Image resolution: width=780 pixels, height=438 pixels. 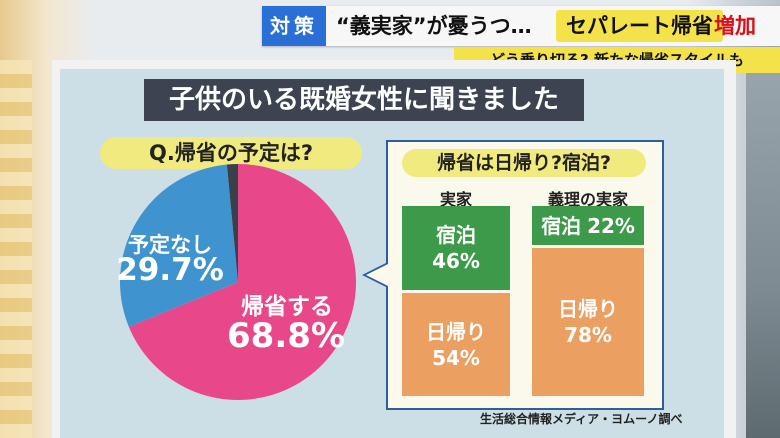 I want to click on column-head-own-parents: 実家, so click(x=455, y=199).